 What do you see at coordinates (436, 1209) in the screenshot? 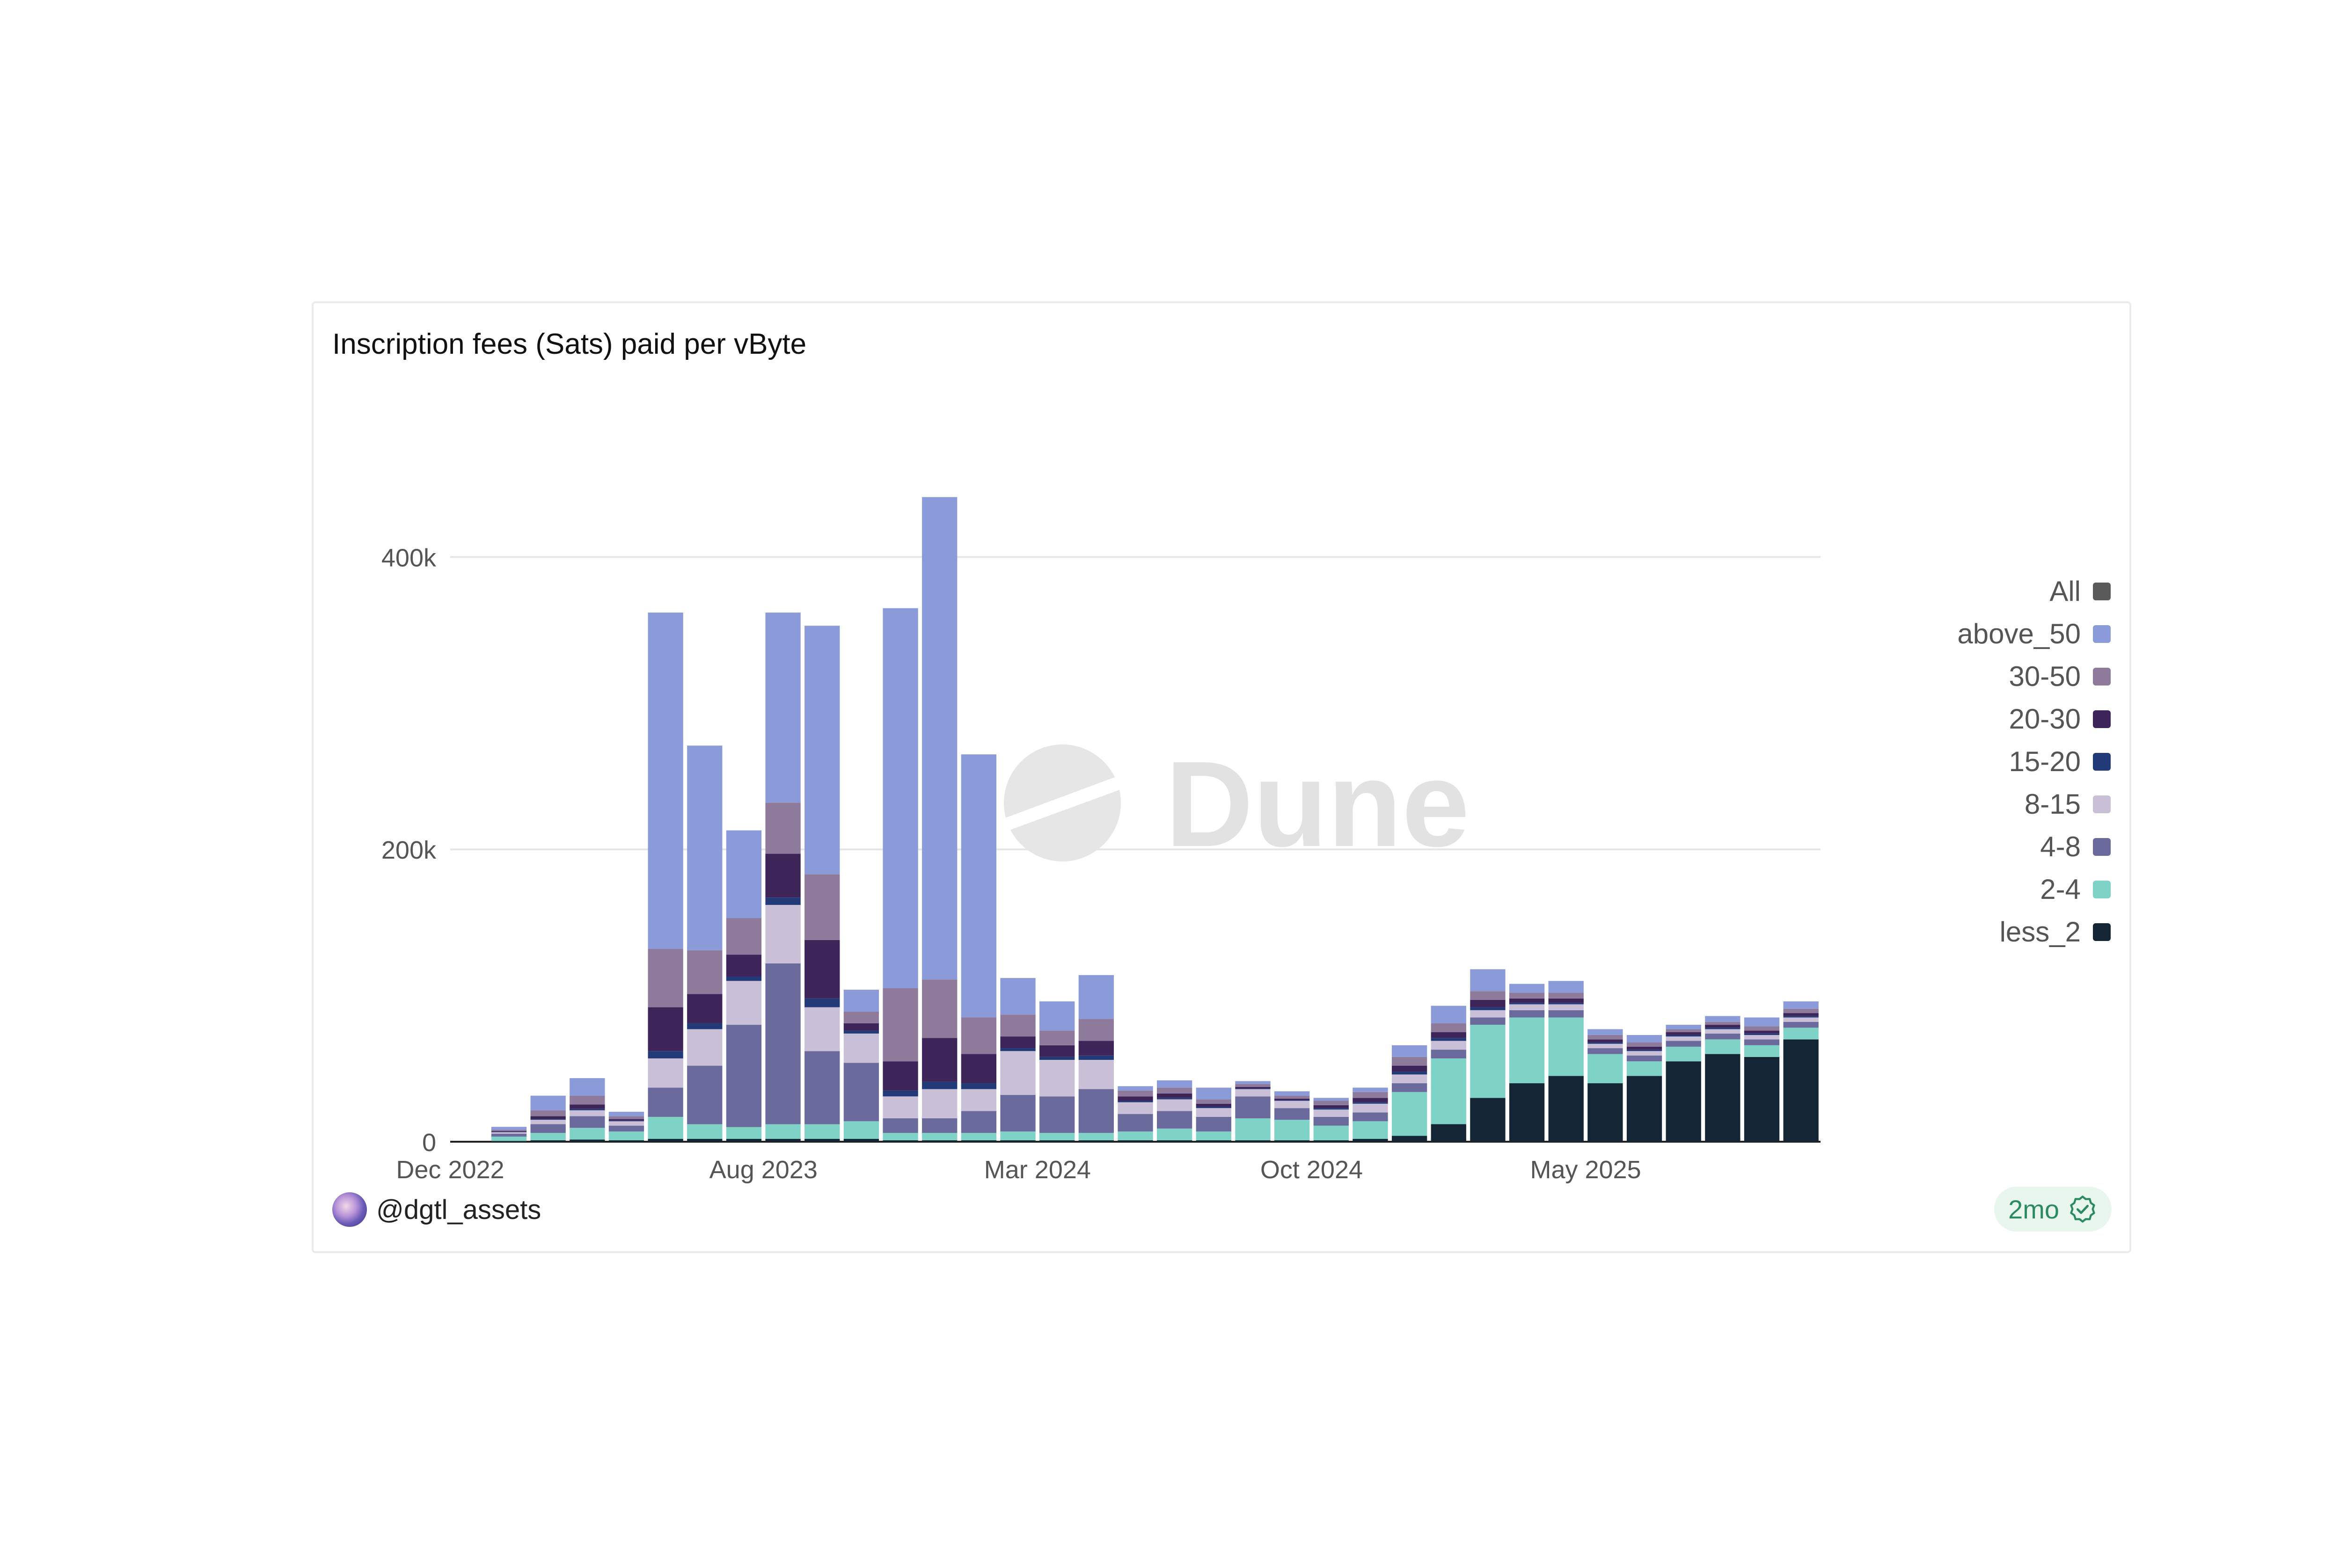
I see `author: @dgtl_assets` at bounding box center [436, 1209].